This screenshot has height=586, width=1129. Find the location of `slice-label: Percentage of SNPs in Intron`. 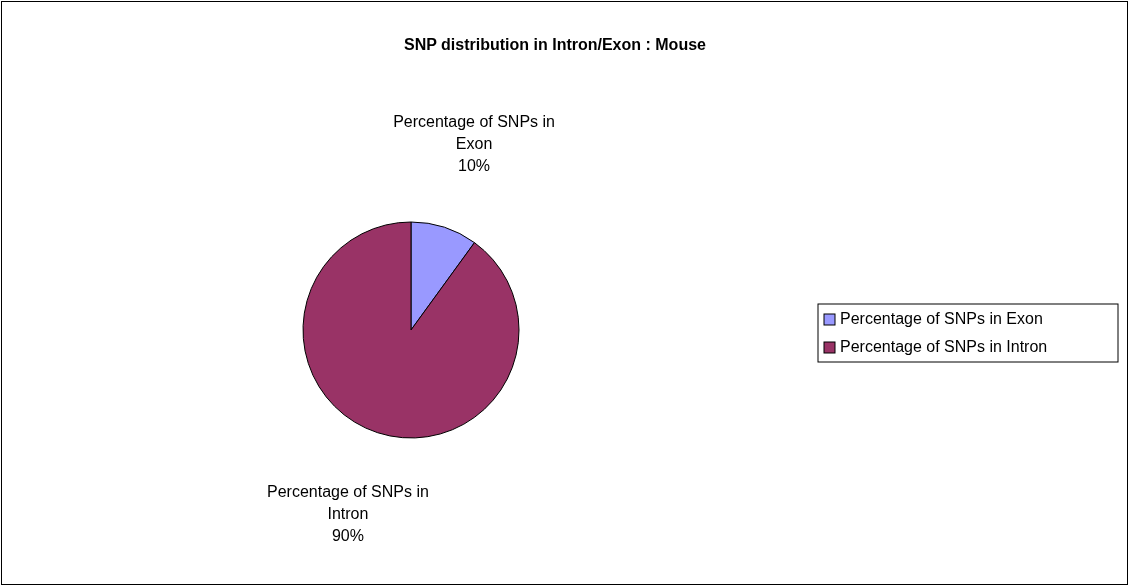

slice-label: Percentage of SNPs in Intron is located at coordinates (347, 503).